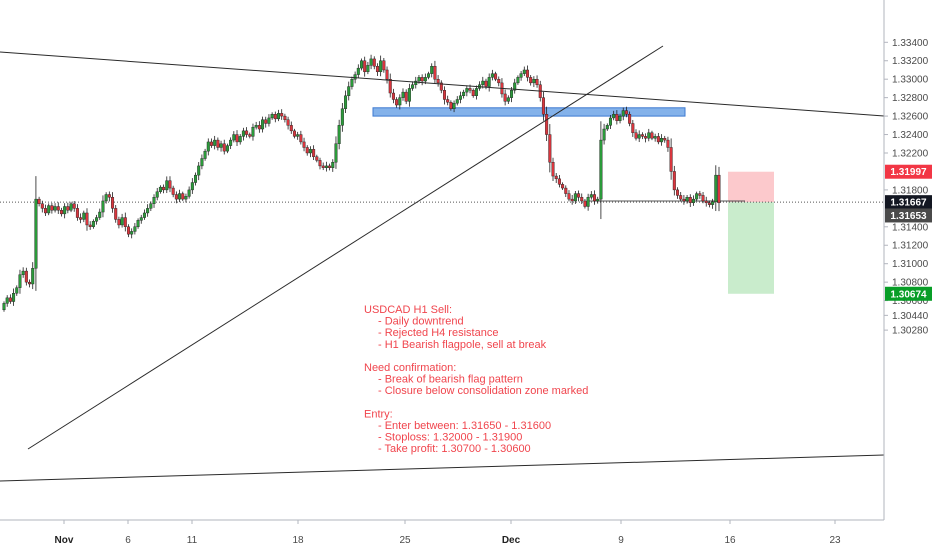 The width and height of the screenshot is (932, 550). What do you see at coordinates (910, 117) in the screenshot?
I see `y-tick-label: 1.32600` at bounding box center [910, 117].